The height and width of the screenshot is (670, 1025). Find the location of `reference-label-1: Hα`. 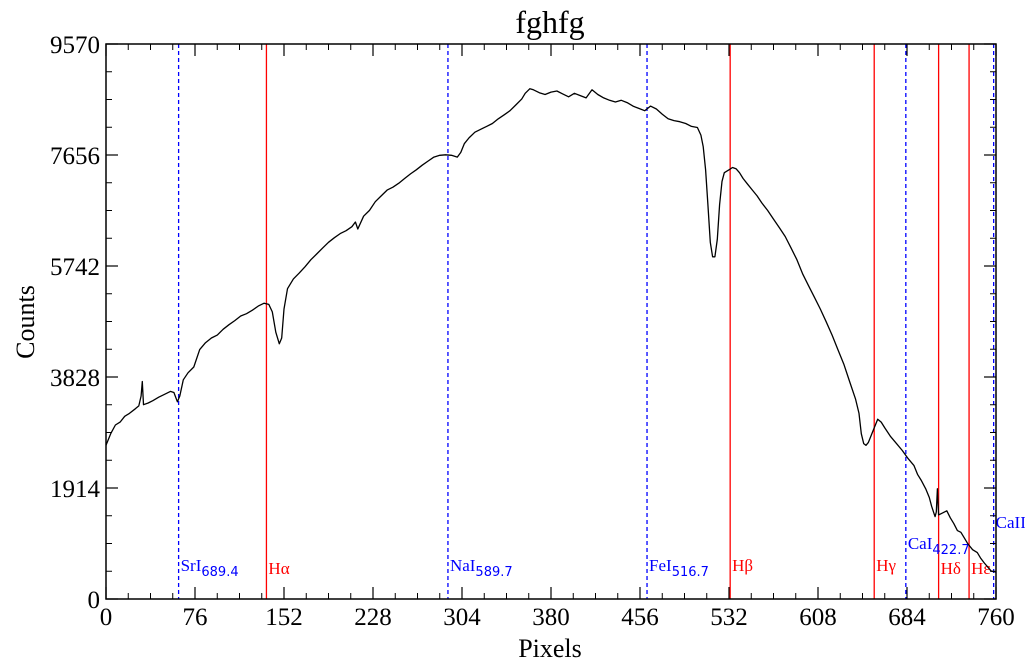

reference-label-1: Hα is located at coordinates (278, 568).